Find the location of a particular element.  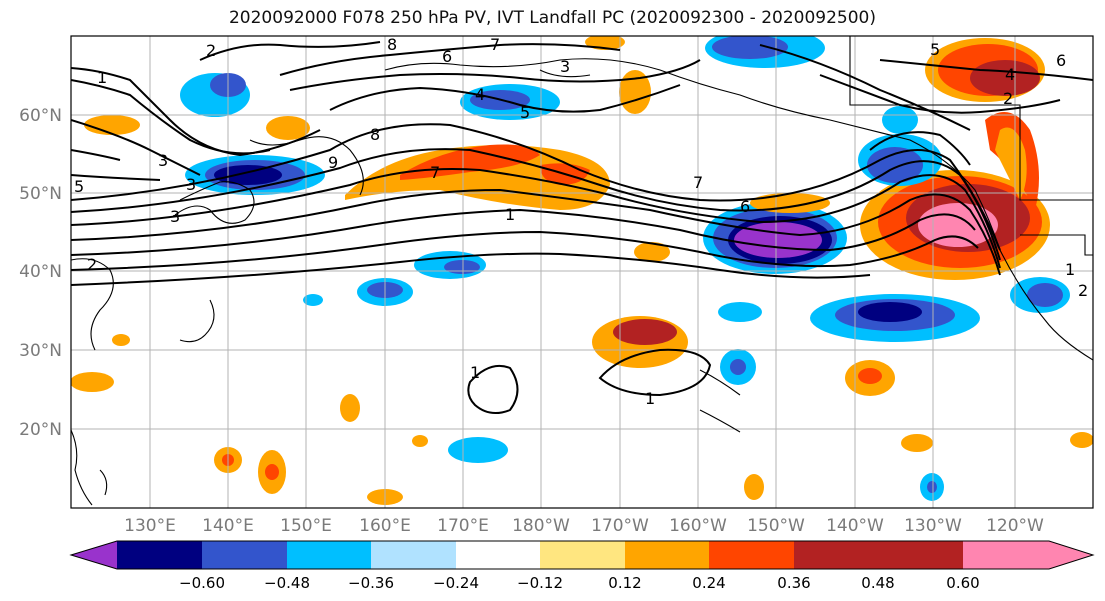

lat-label: 30°N is located at coordinates (40, 351).